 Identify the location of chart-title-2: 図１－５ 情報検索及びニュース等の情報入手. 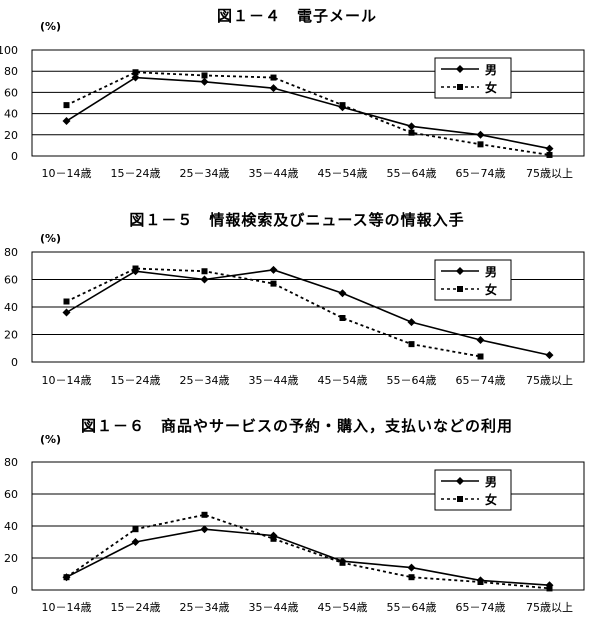
(297, 220).